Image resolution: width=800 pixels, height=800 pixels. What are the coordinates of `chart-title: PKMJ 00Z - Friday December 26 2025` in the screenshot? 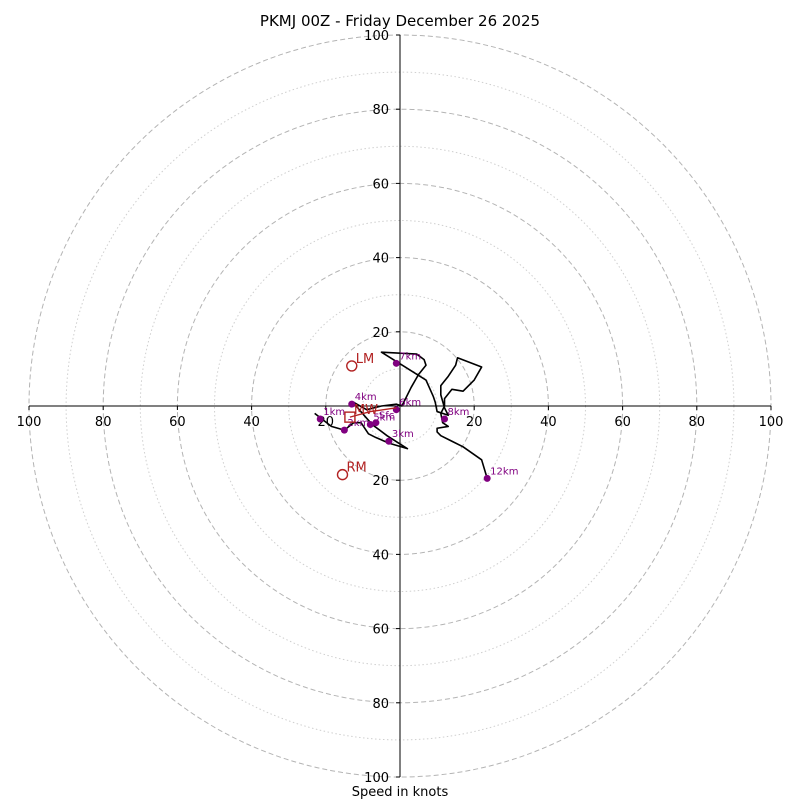 It's located at (400, 21).